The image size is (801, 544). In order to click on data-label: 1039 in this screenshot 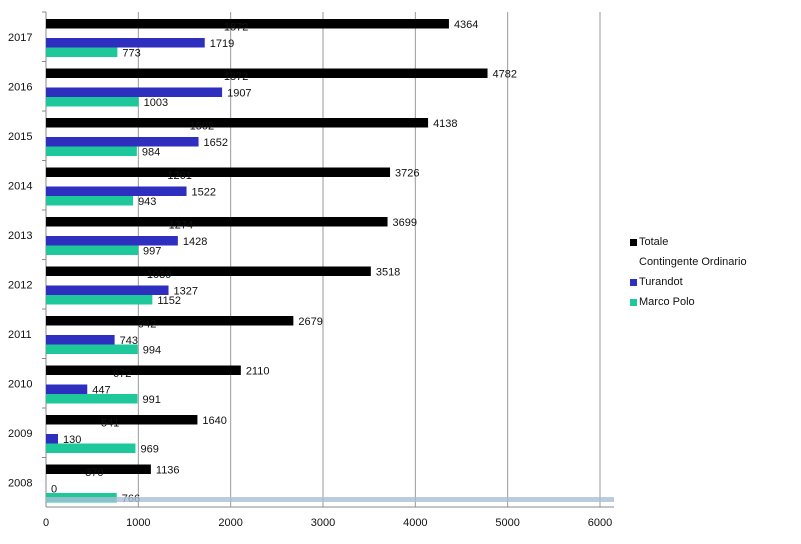, I will do `click(159, 275)`.